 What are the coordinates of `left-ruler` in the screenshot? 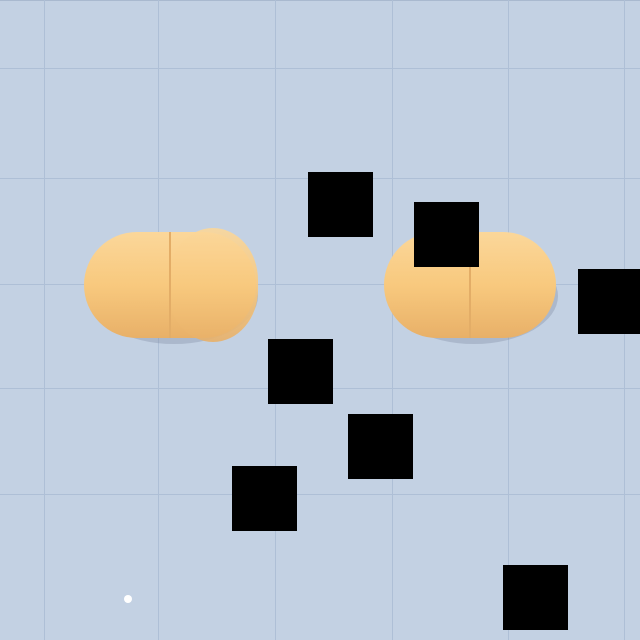 It's located at (22, 354).